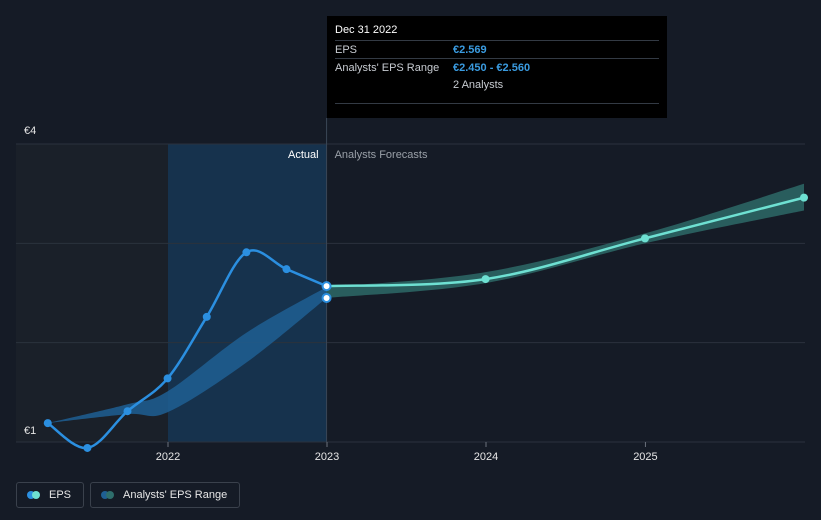  What do you see at coordinates (34, 495) in the screenshot?
I see `eps-swatch-icon` at bounding box center [34, 495].